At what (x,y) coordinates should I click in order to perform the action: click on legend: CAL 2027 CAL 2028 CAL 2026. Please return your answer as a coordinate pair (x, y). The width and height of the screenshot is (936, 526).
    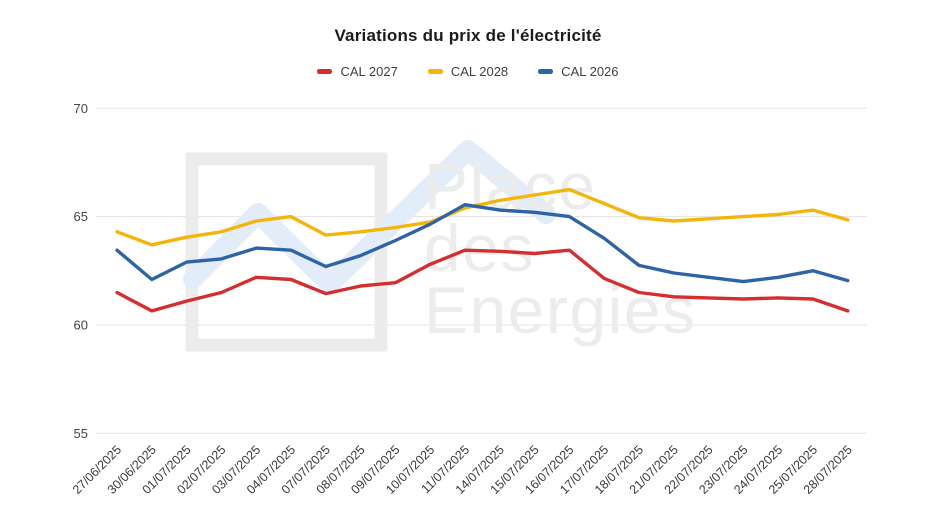
    Looking at the image, I should click on (468, 71).